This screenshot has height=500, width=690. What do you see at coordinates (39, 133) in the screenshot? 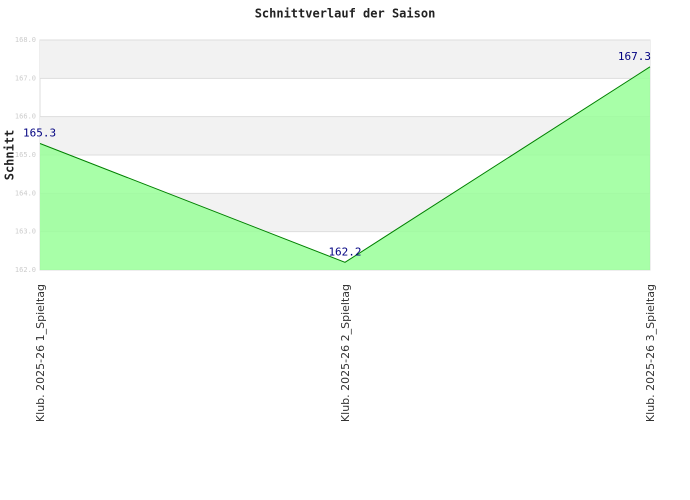
I see `value-label: 165.3` at bounding box center [39, 133].